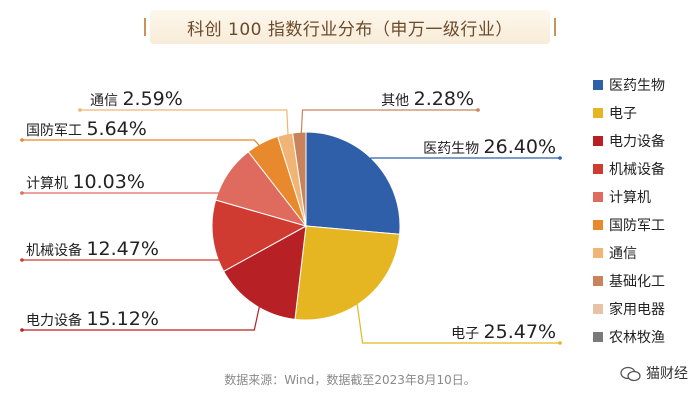  Describe the element at coordinates (56, 320) in the screenshot. I see `slice-label-name: 电力设备` at that location.